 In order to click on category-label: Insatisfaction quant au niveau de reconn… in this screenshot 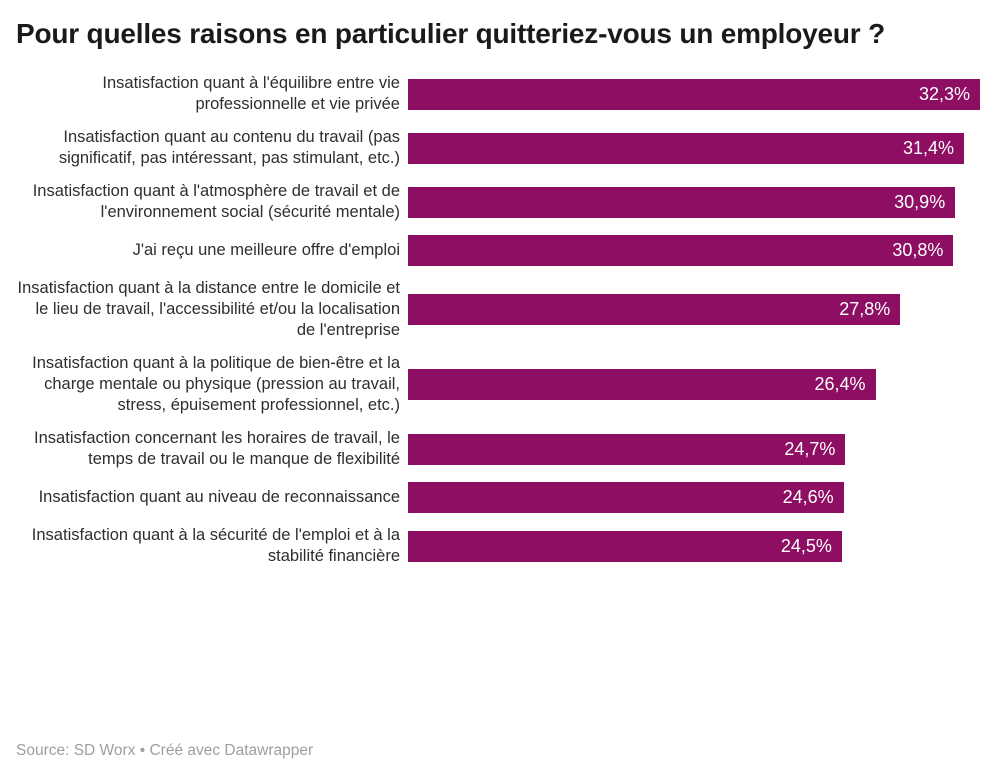, I will do `click(219, 497)`.